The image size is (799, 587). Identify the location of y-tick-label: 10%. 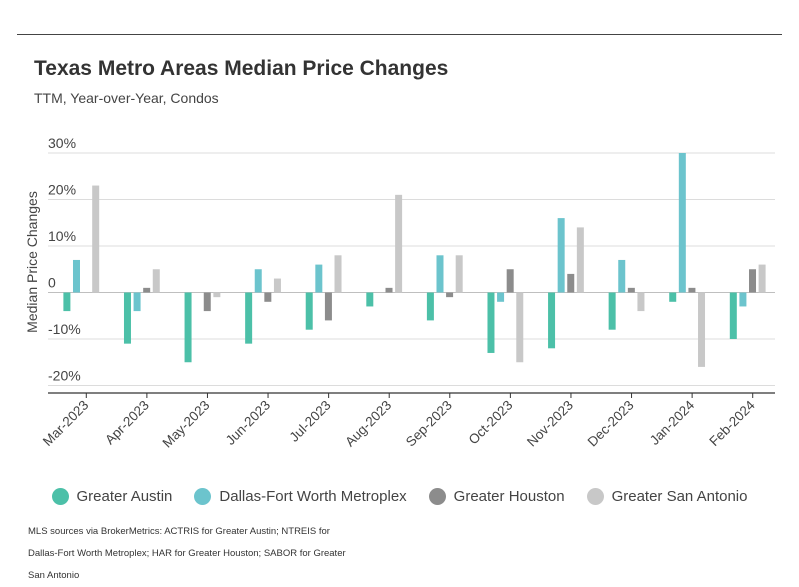
(62, 236).